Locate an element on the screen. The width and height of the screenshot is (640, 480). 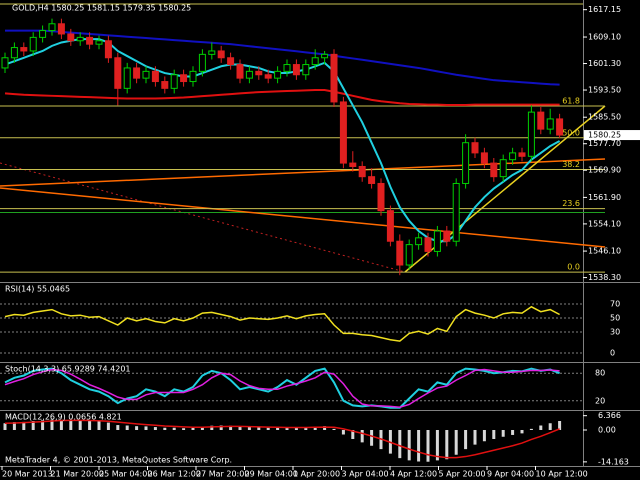
y-tick-label: 1561.90 is located at coordinates (604, 197).